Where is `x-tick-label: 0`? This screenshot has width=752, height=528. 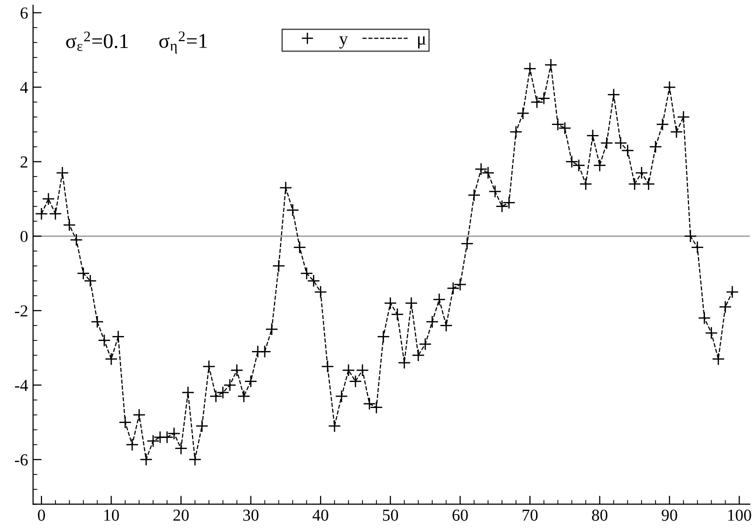 x-tick-label: 0 is located at coordinates (41, 515).